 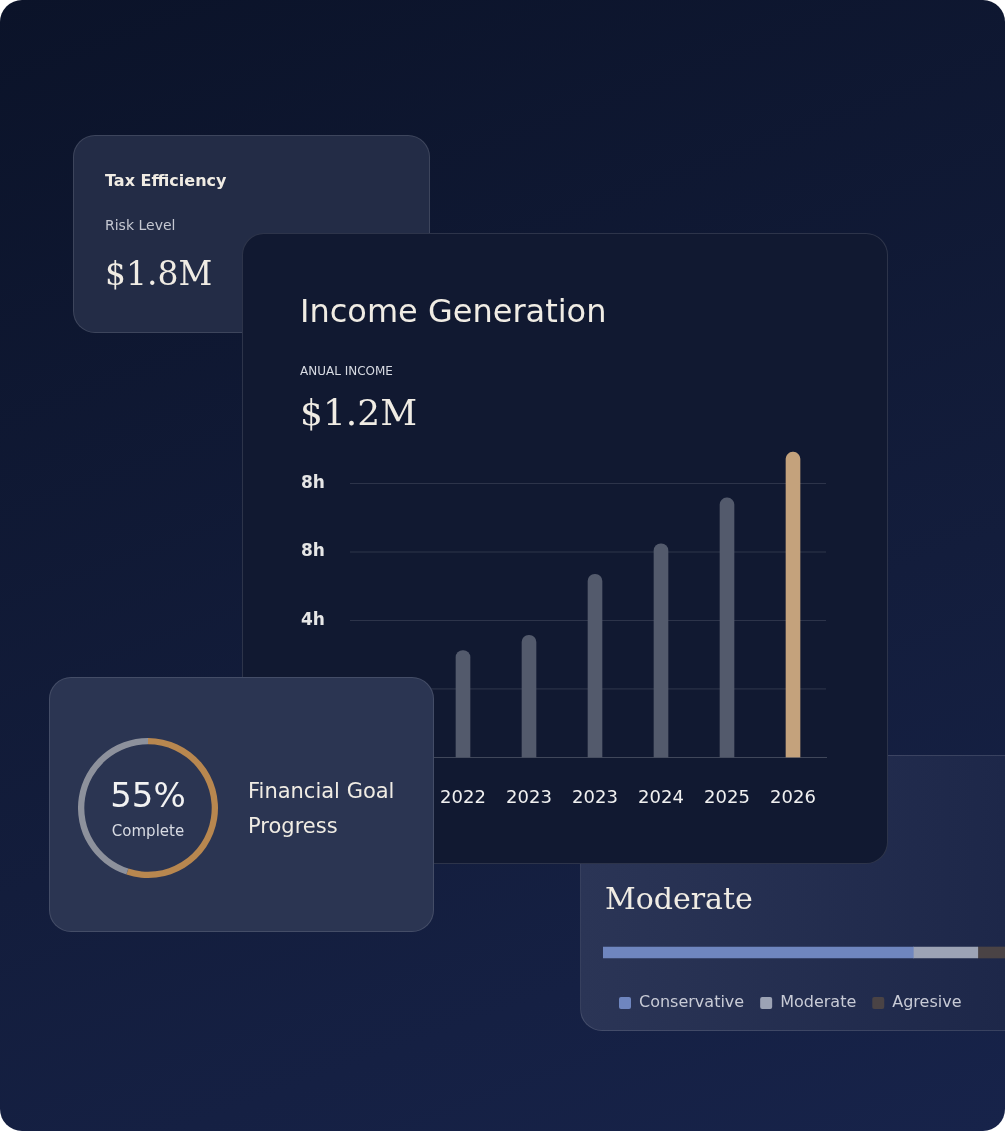 I want to click on legend-label: Moderate, so click(x=818, y=1002).